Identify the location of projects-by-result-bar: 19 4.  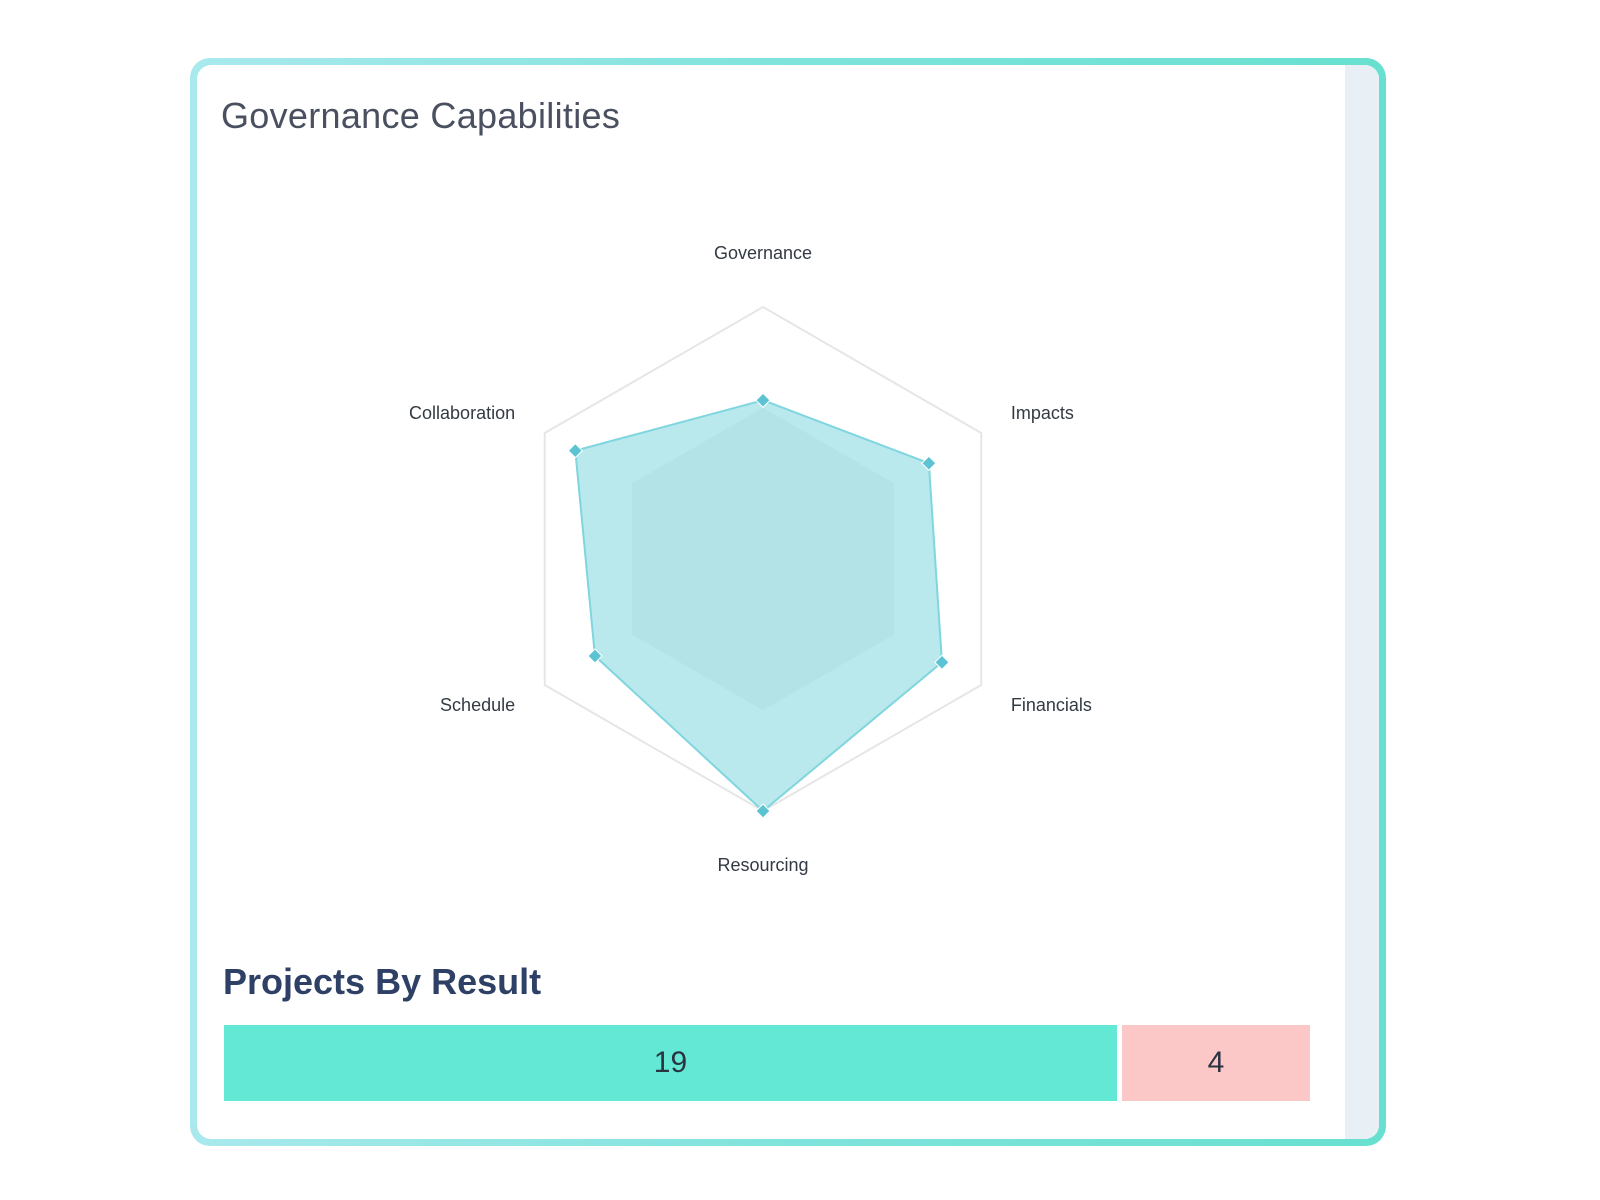
(767, 1063).